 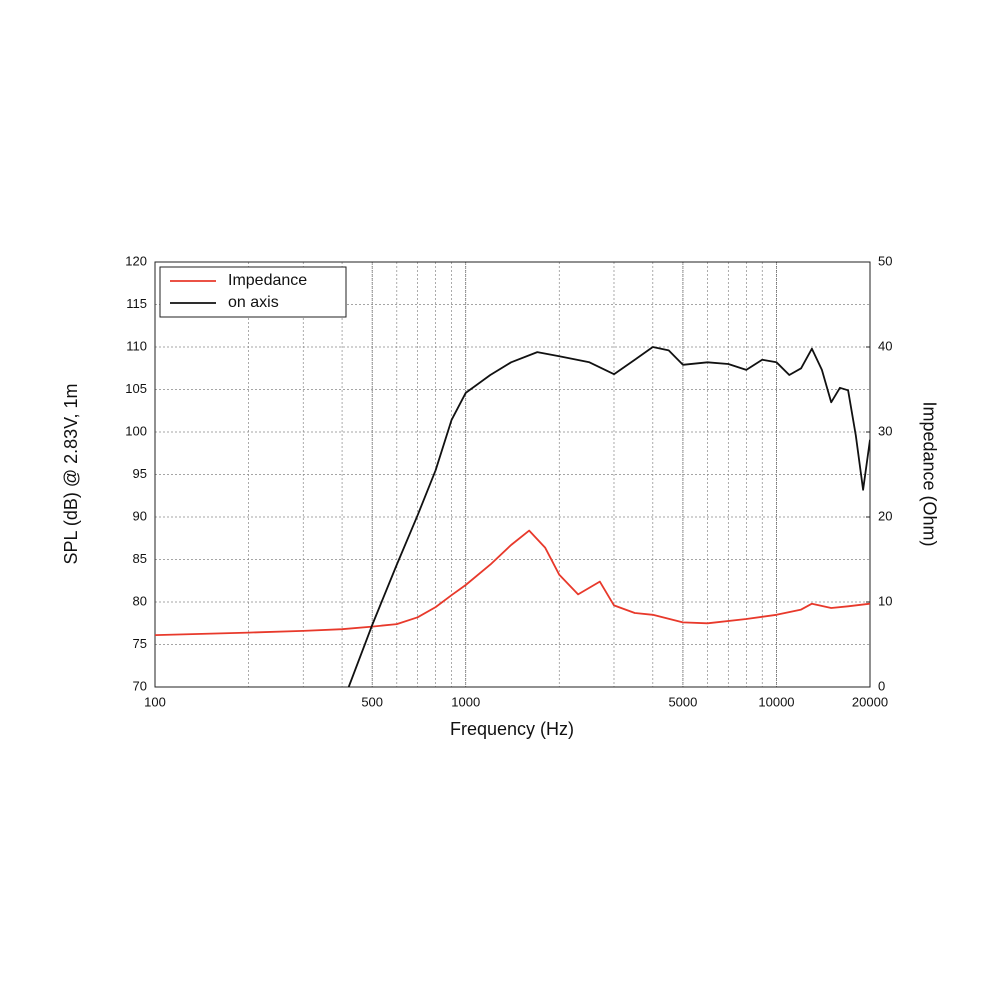 What do you see at coordinates (885, 260) in the screenshot?
I see `y2-tick-label: 50` at bounding box center [885, 260].